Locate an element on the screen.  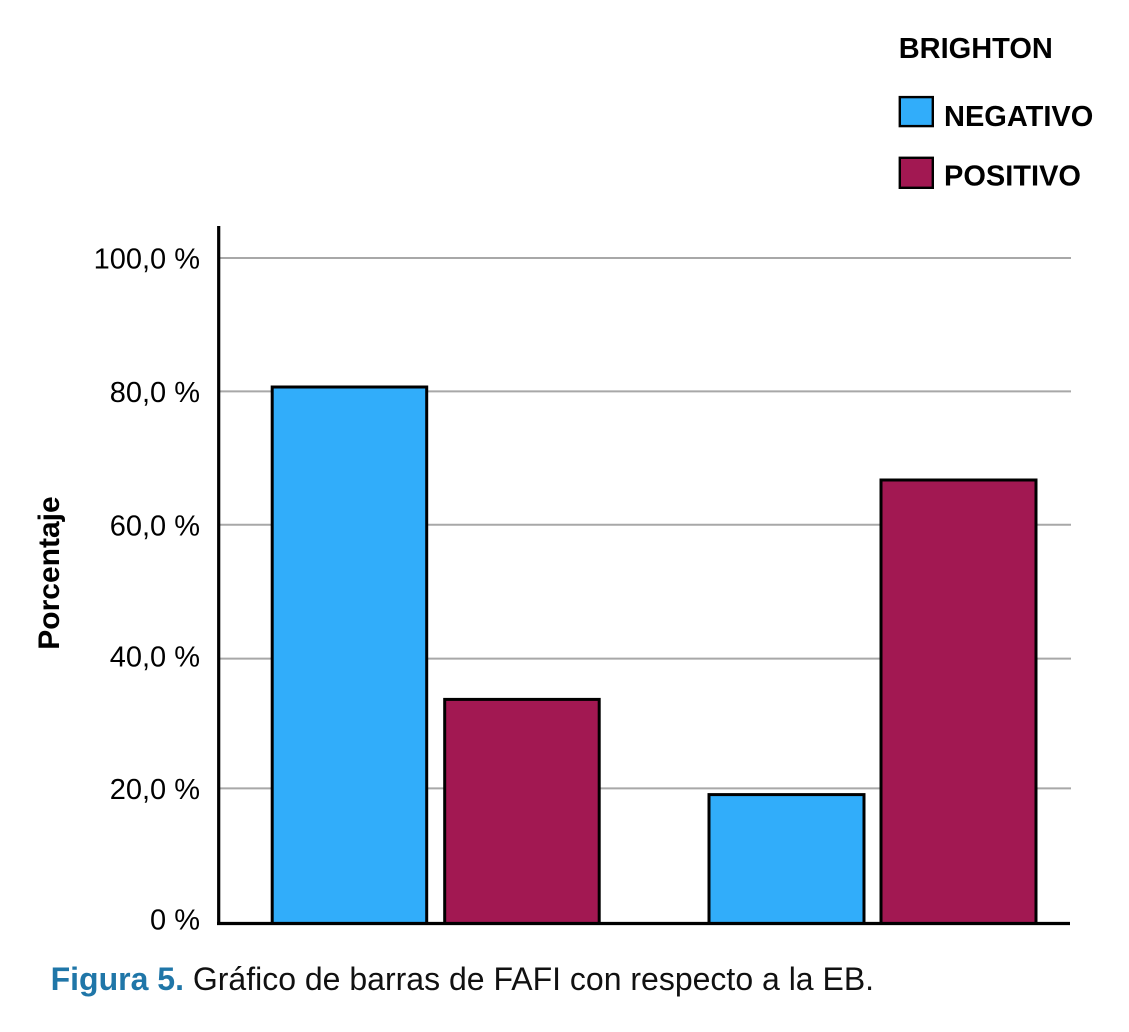
svg-text: NEGATIVO is located at coordinates (1018, 117).